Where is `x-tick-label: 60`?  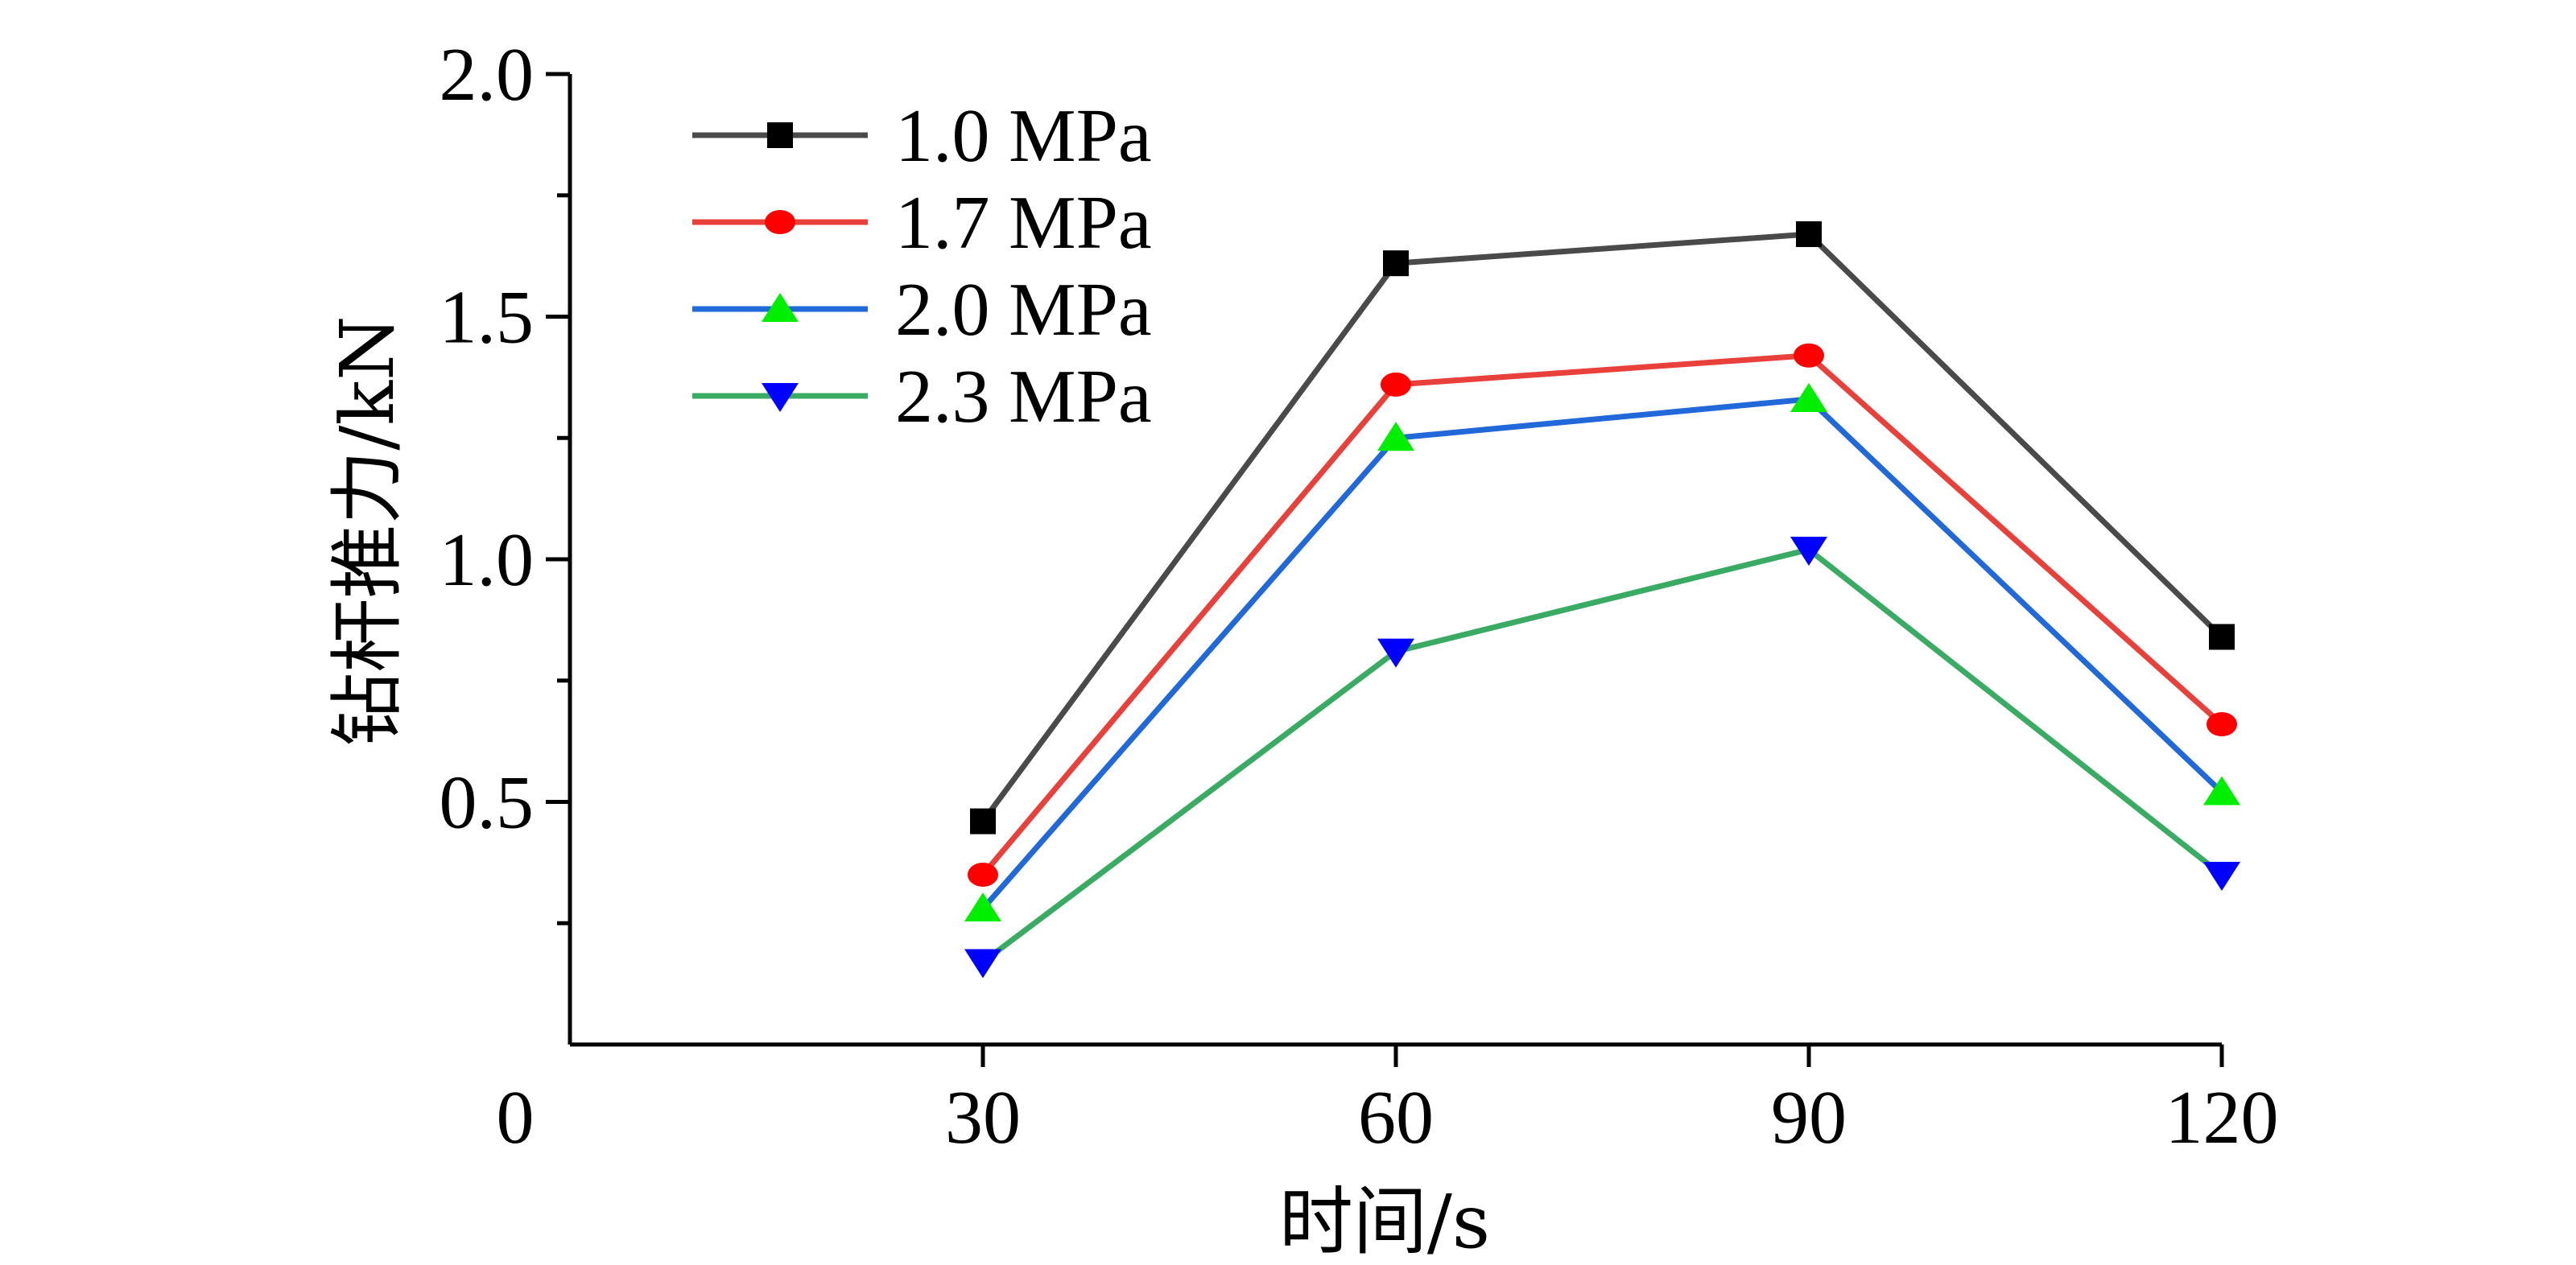
x-tick-label: 60 is located at coordinates (1396, 1118).